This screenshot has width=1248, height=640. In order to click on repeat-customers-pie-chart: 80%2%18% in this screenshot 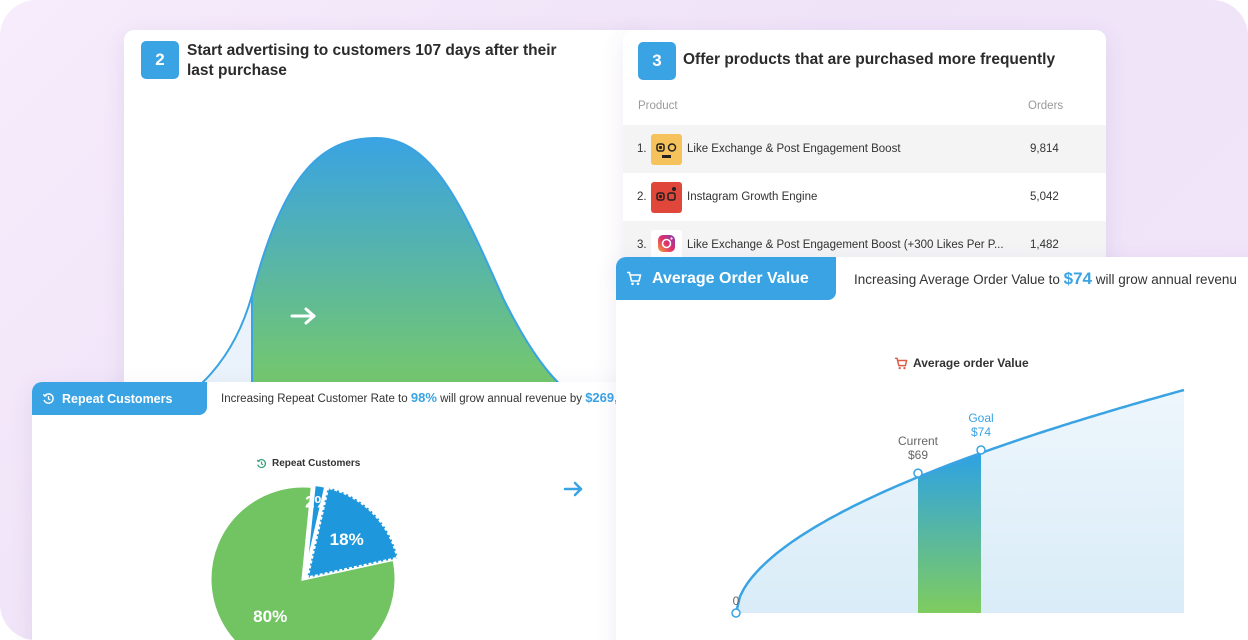, I will do `click(304, 561)`.